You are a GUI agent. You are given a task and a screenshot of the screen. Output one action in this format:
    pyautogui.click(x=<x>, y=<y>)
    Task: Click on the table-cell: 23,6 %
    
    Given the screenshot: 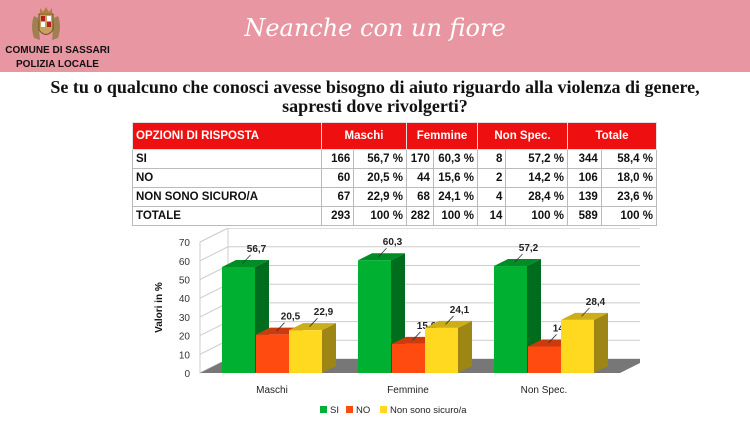 What is the action you would take?
    pyautogui.click(x=629, y=197)
    